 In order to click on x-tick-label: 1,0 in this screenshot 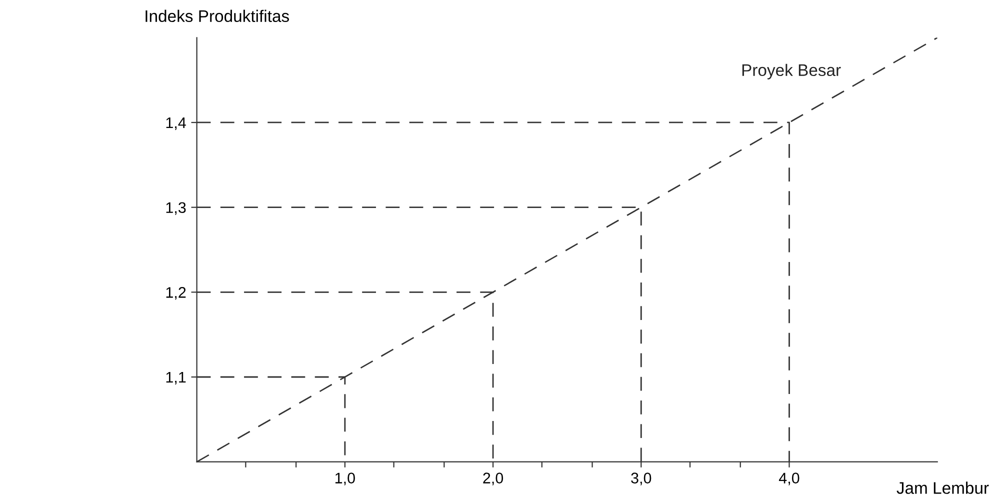, I will do `click(345, 479)`.